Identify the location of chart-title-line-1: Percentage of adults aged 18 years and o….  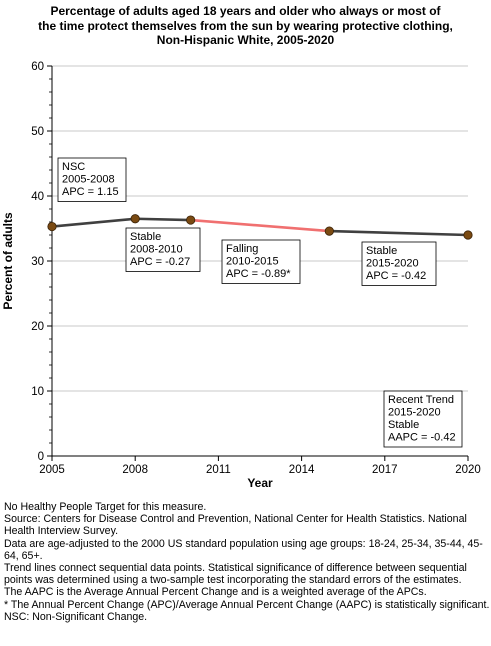
(245, 11).